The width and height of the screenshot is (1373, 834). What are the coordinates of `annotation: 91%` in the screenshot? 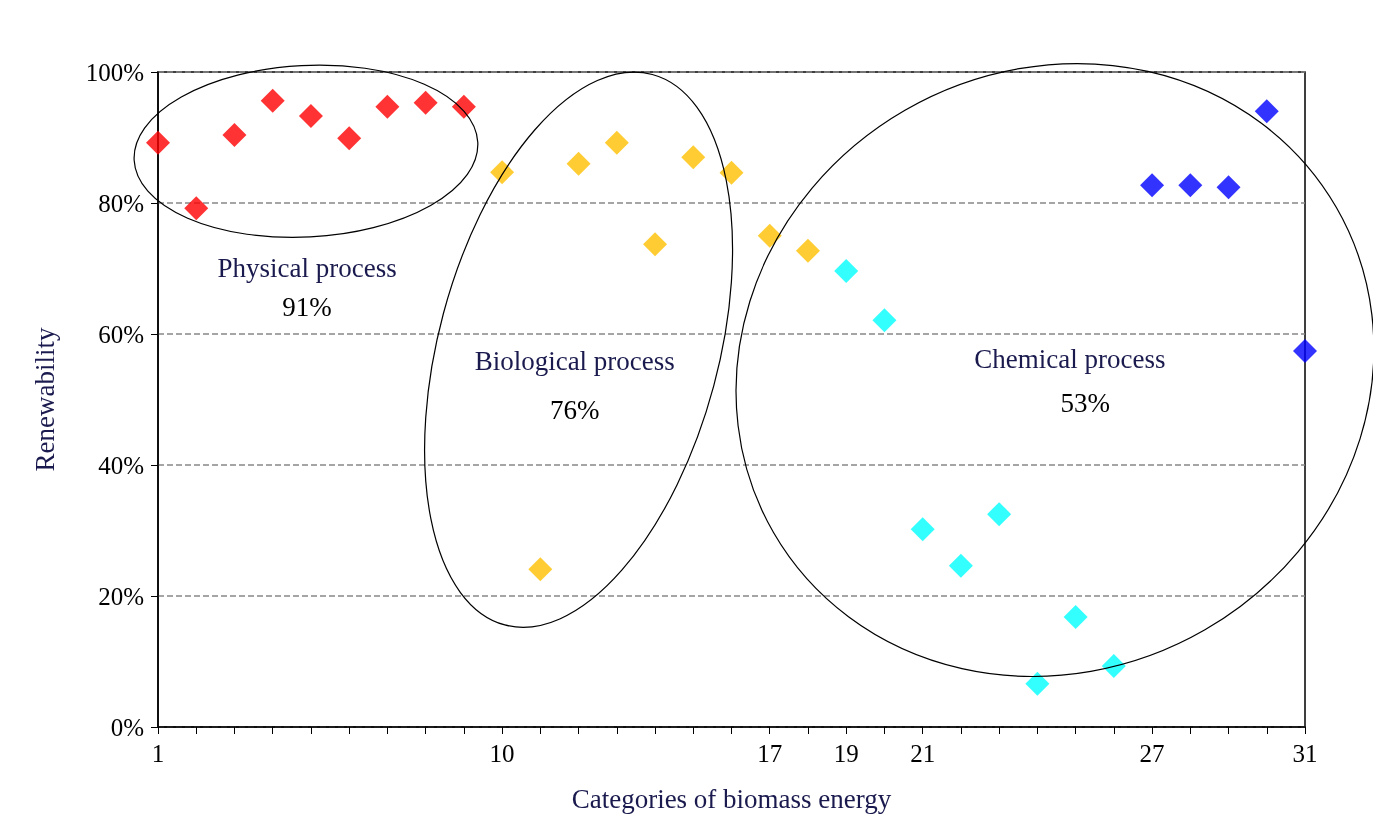 It's located at (307, 307).